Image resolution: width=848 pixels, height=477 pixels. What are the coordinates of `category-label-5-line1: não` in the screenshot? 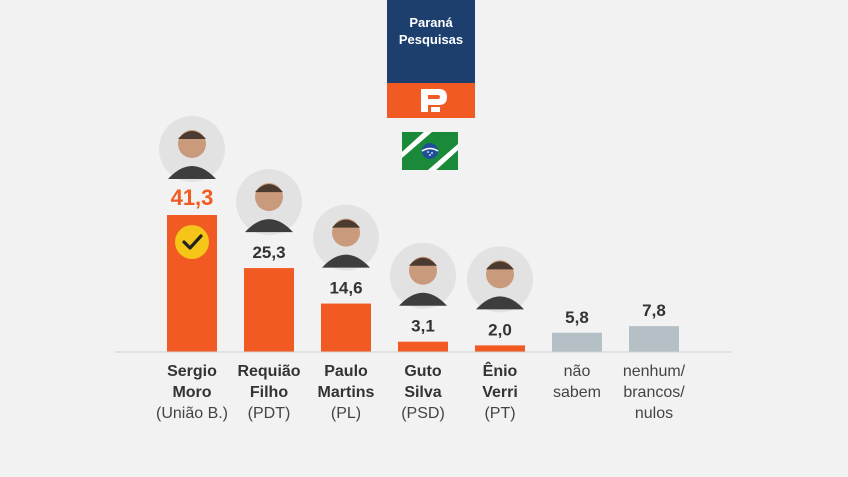 It's located at (577, 371).